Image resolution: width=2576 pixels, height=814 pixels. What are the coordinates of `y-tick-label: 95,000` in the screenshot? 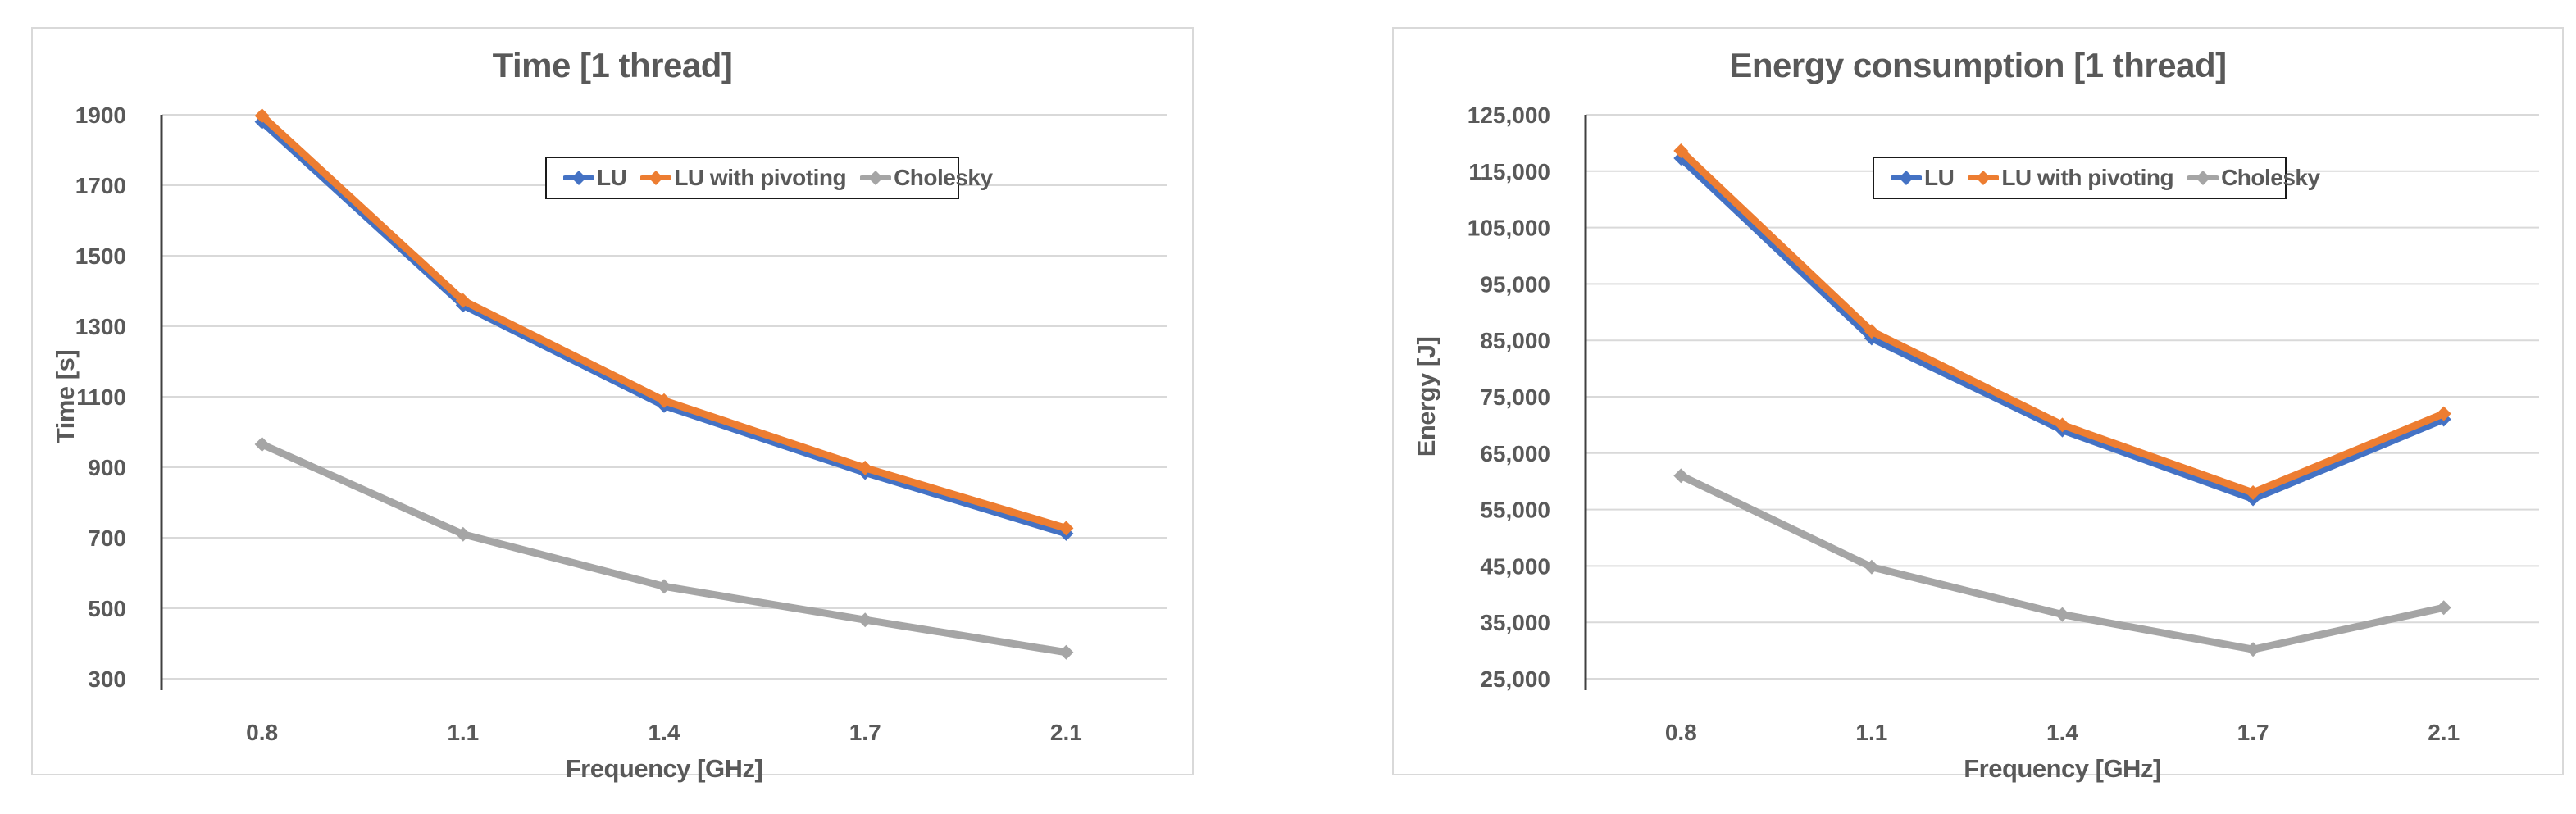 It's located at (1515, 284).